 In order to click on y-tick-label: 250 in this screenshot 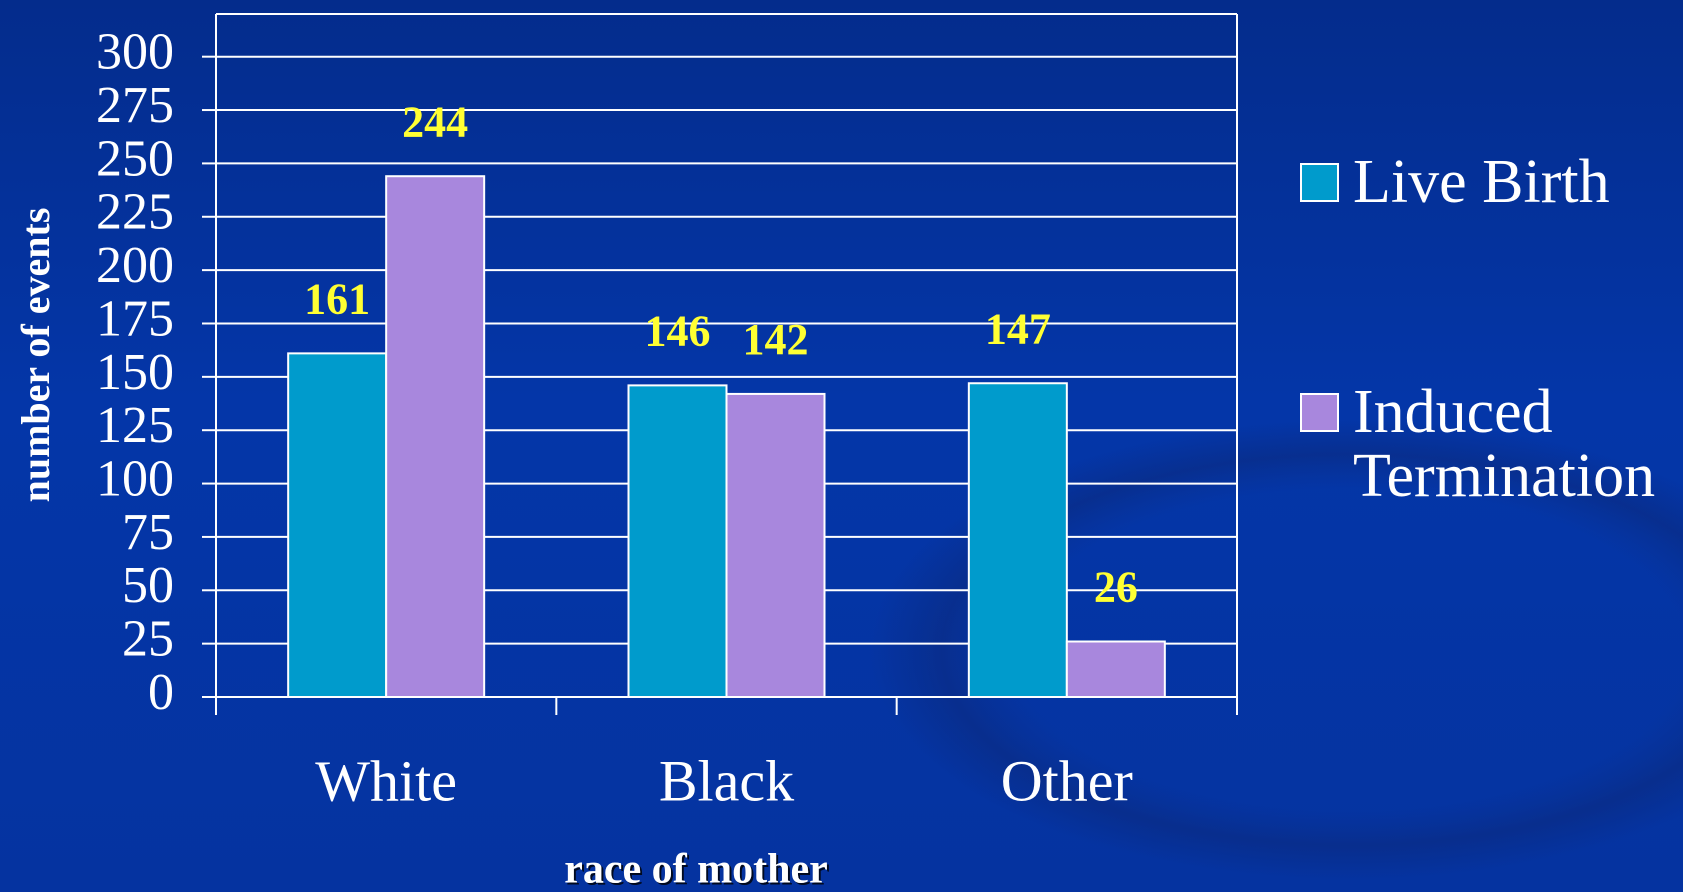, I will do `click(135, 158)`.